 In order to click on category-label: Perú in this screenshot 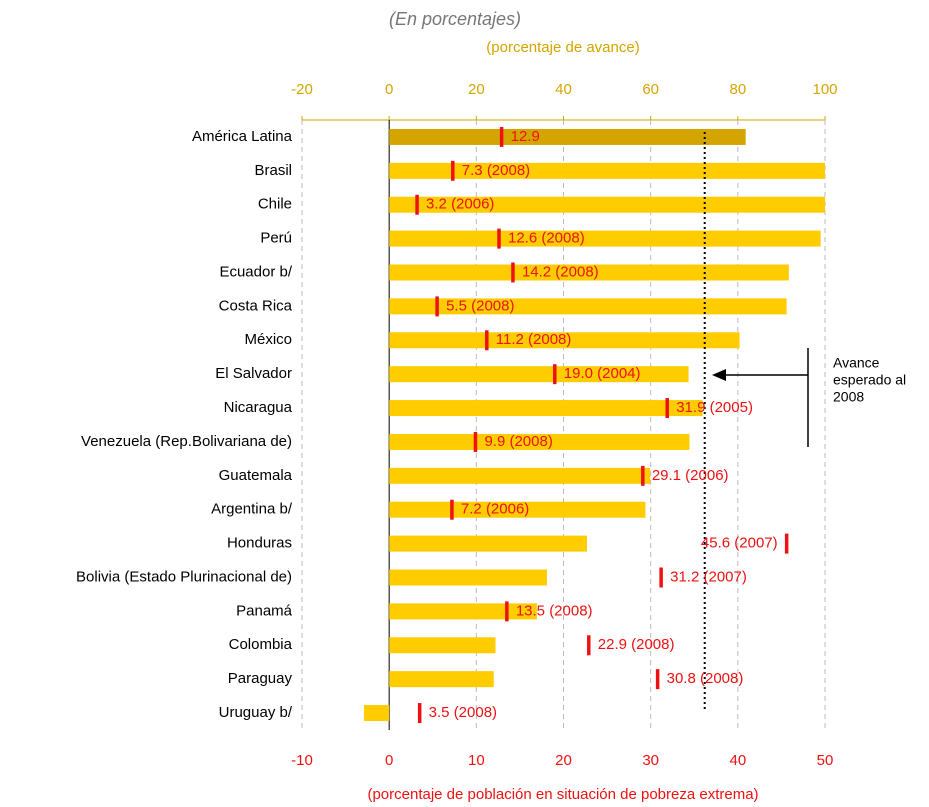, I will do `click(276, 238)`.